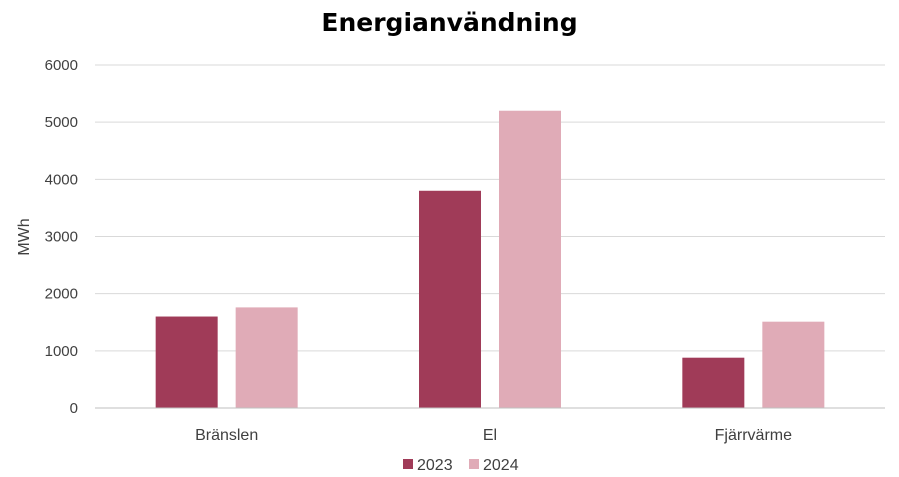  I want to click on legend-label: 2024, so click(501, 465).